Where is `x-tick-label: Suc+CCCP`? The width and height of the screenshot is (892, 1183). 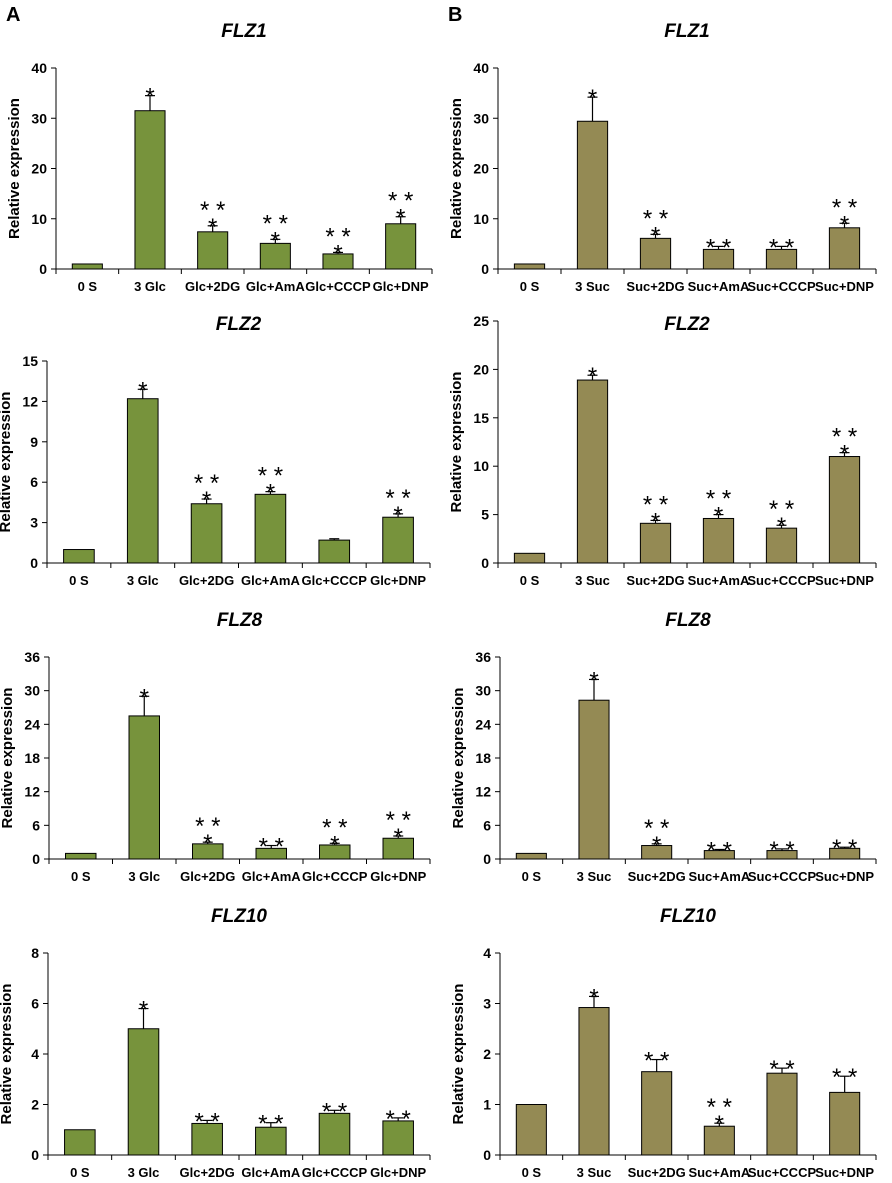 x-tick-label: Suc+CCCP is located at coordinates (782, 876).